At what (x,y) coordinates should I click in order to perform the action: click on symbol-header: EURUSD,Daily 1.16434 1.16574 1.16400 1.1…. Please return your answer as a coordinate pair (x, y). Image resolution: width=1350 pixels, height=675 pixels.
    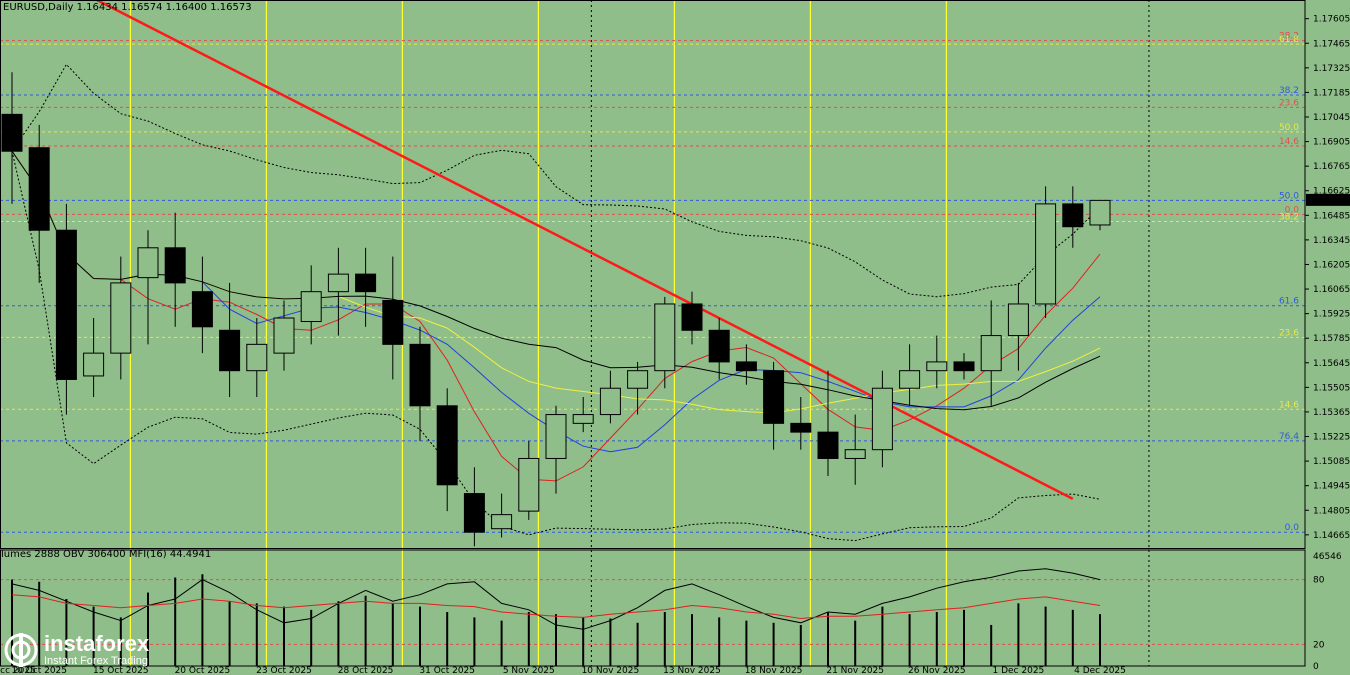
    Looking at the image, I should click on (127, 7).